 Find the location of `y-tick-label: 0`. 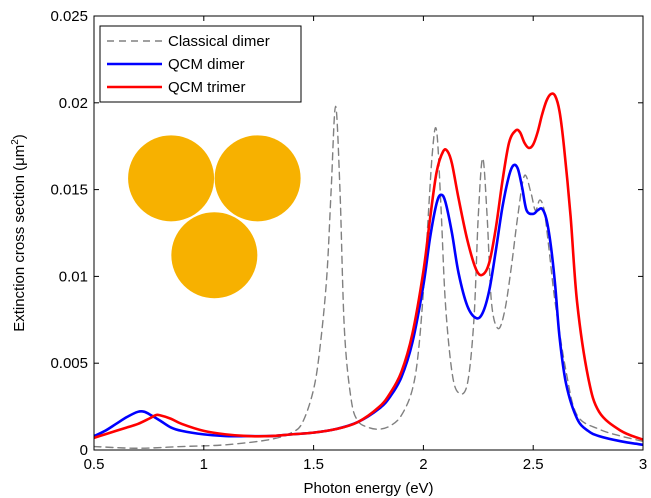

y-tick-label: 0 is located at coordinates (84, 450).